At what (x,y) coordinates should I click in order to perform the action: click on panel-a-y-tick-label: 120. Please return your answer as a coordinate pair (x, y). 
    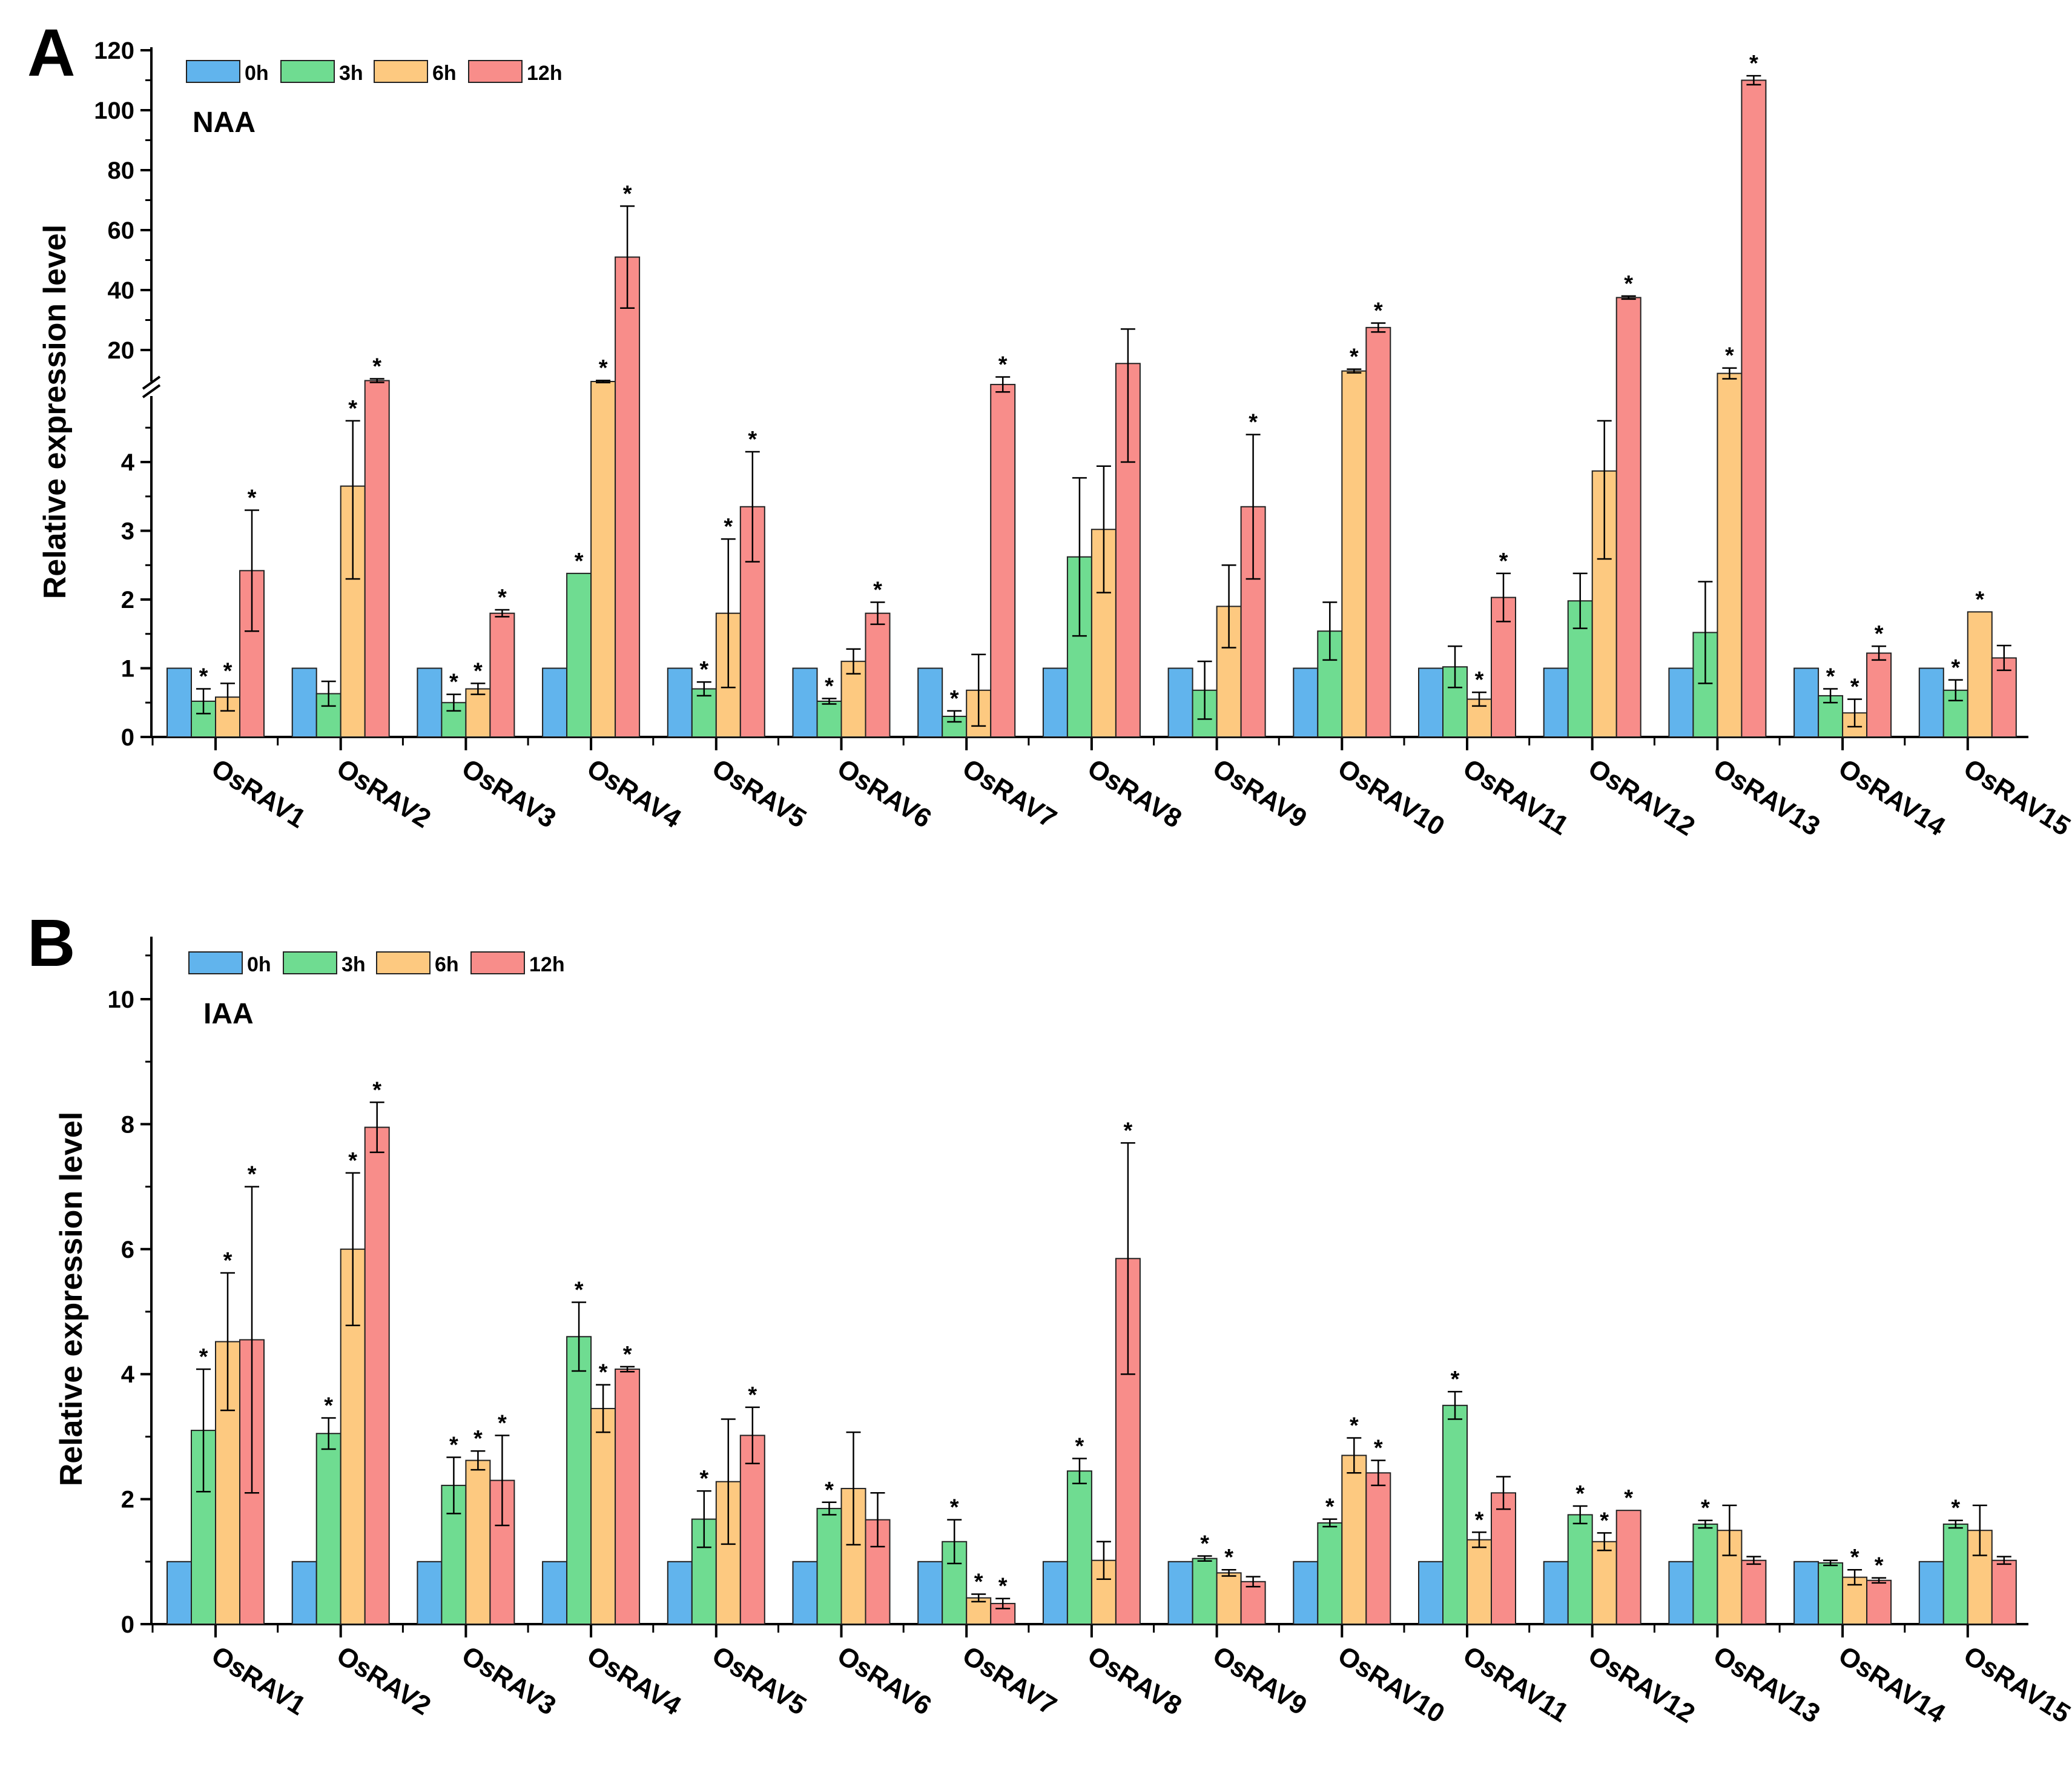
    Looking at the image, I should click on (114, 51).